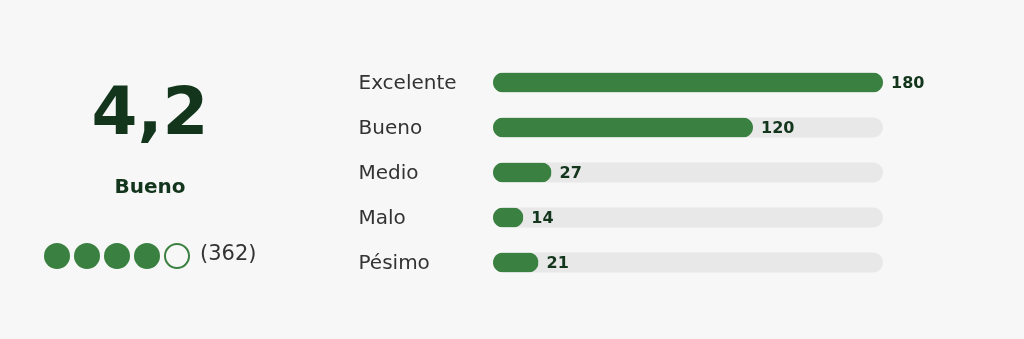 This screenshot has height=339, width=1024. I want to click on text: Bueno, so click(150, 186).